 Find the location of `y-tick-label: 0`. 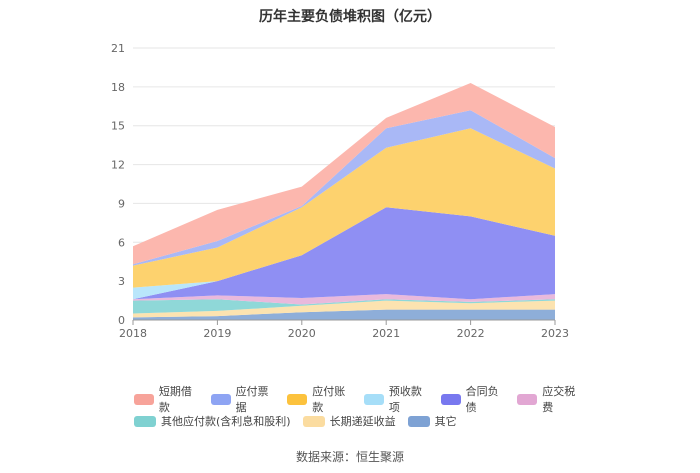

y-tick-label: 0 is located at coordinates (121, 320).